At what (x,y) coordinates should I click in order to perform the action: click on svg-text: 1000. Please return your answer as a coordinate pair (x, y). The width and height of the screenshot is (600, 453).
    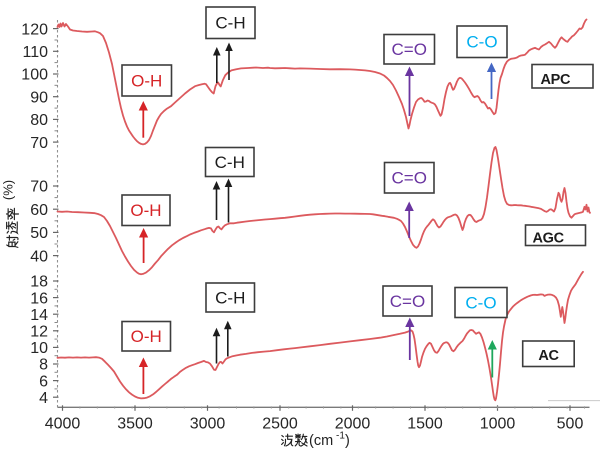
    Looking at the image, I should click on (498, 424).